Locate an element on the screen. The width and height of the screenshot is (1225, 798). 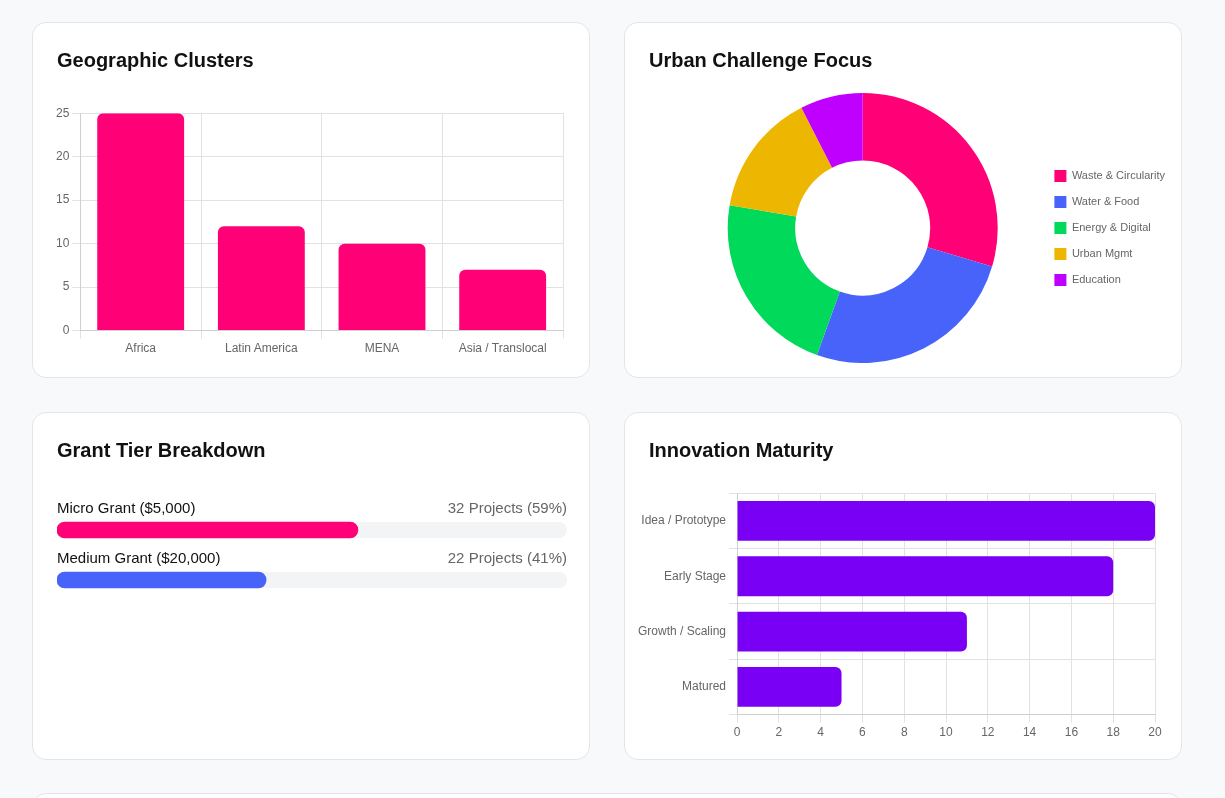
legend-label: Water & Food is located at coordinates (1105, 201).